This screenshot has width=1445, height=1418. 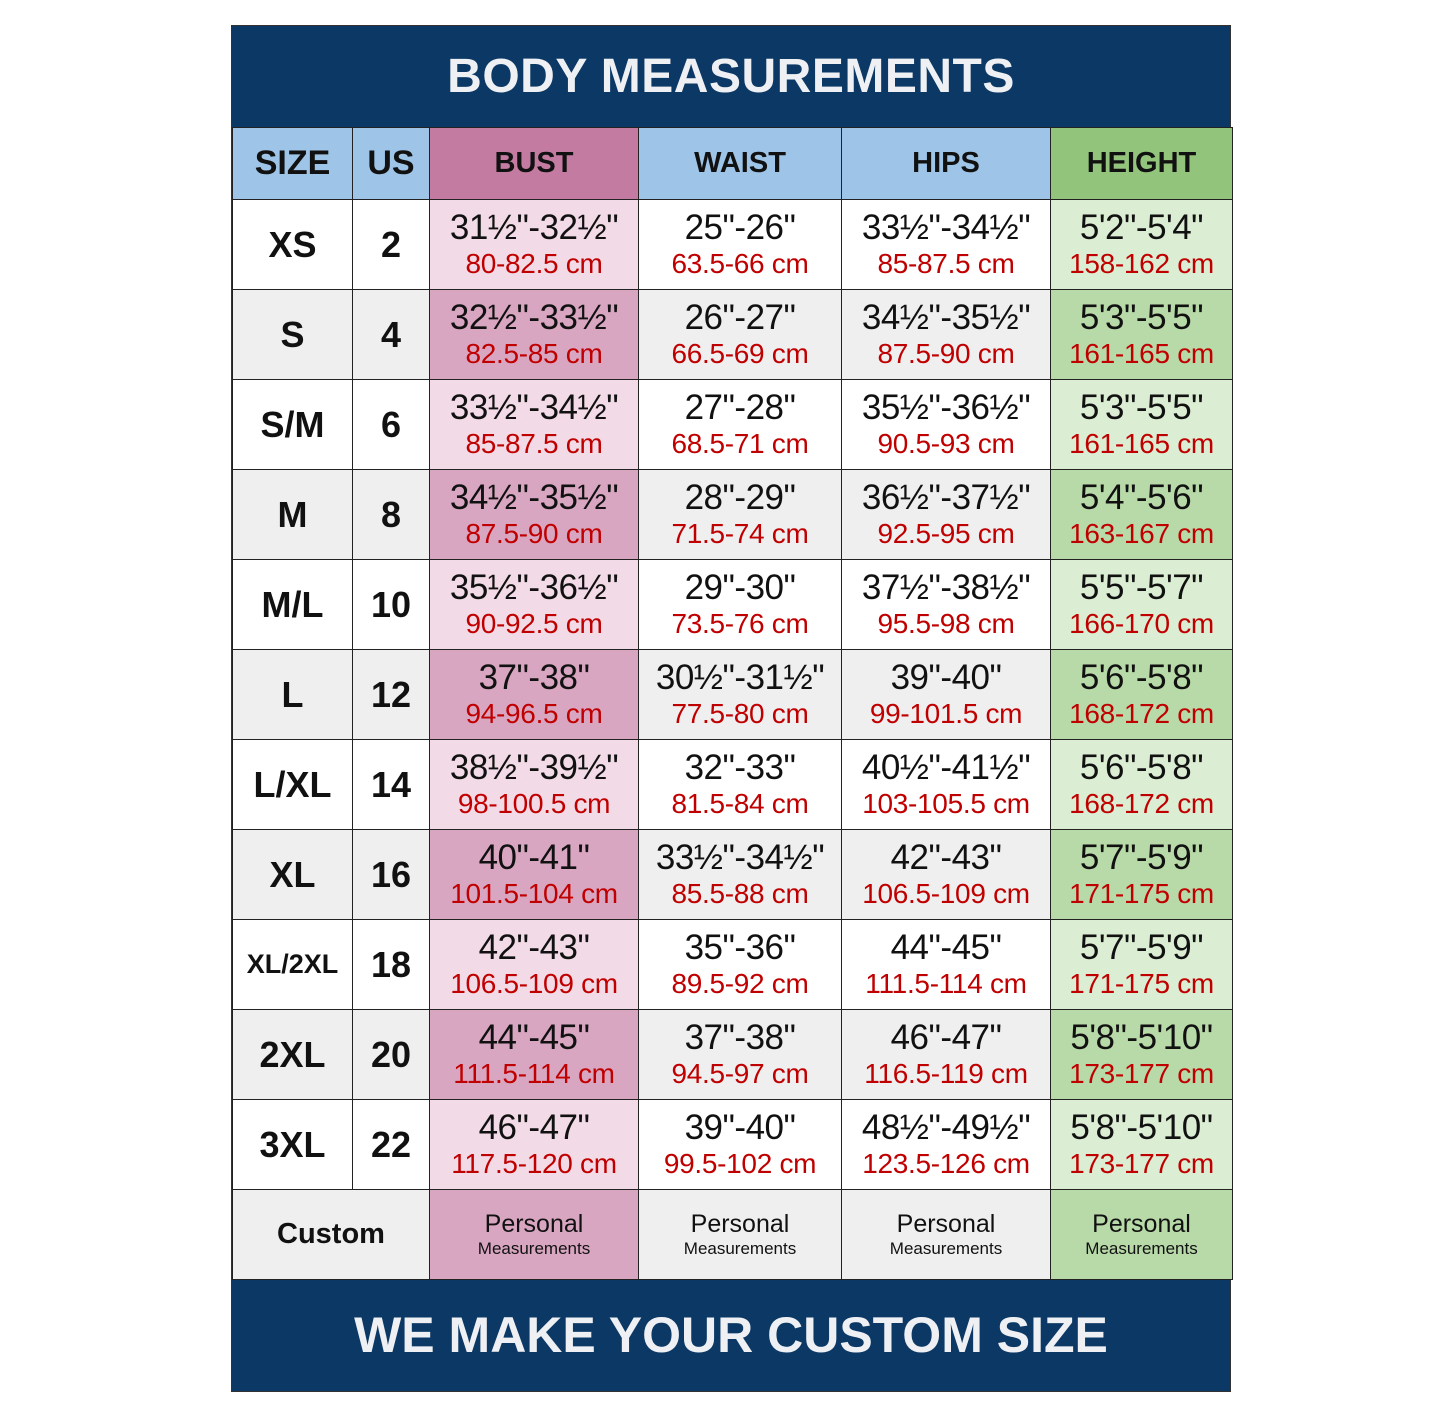 What do you see at coordinates (534, 1234) in the screenshot?
I see `custom-bust: Personal Measurements` at bounding box center [534, 1234].